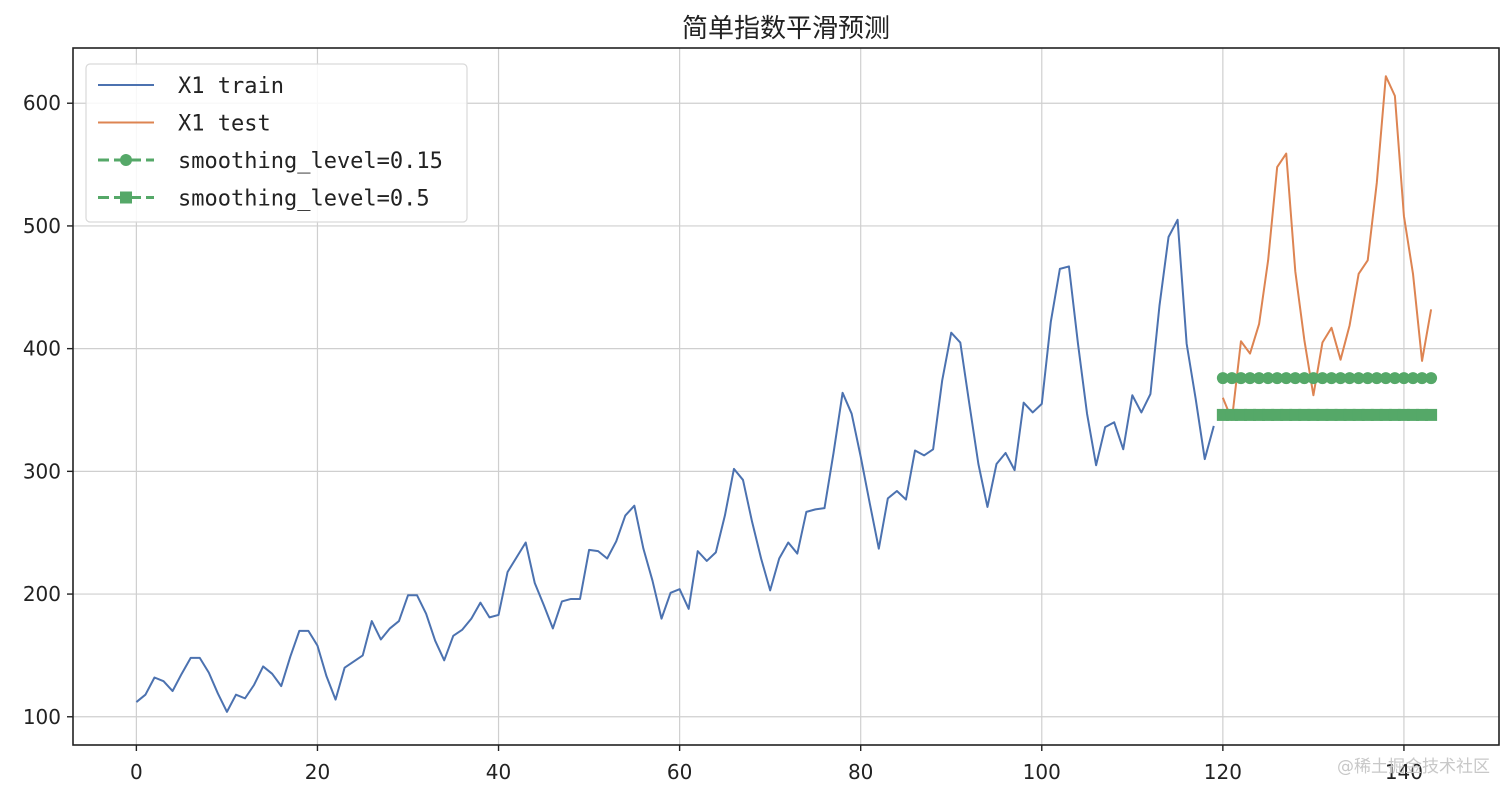 The height and width of the screenshot is (798, 1512). I want to click on legend-box, so click(276, 143).